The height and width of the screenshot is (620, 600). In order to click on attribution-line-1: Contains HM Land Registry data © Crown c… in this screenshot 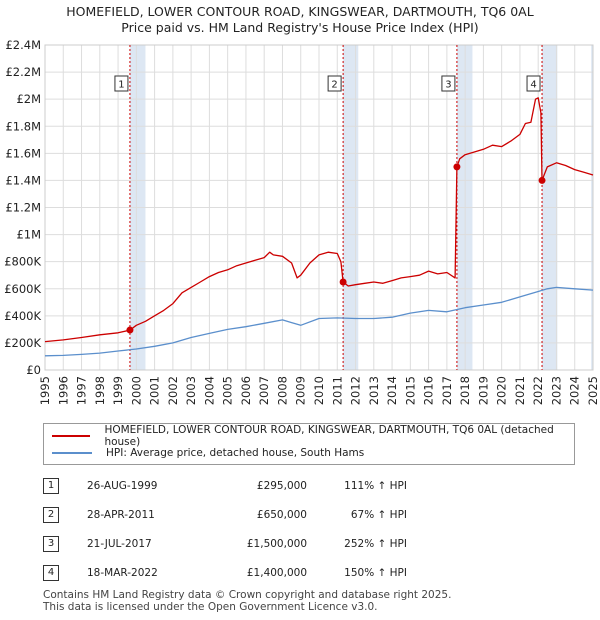, I will do `click(247, 595)`.